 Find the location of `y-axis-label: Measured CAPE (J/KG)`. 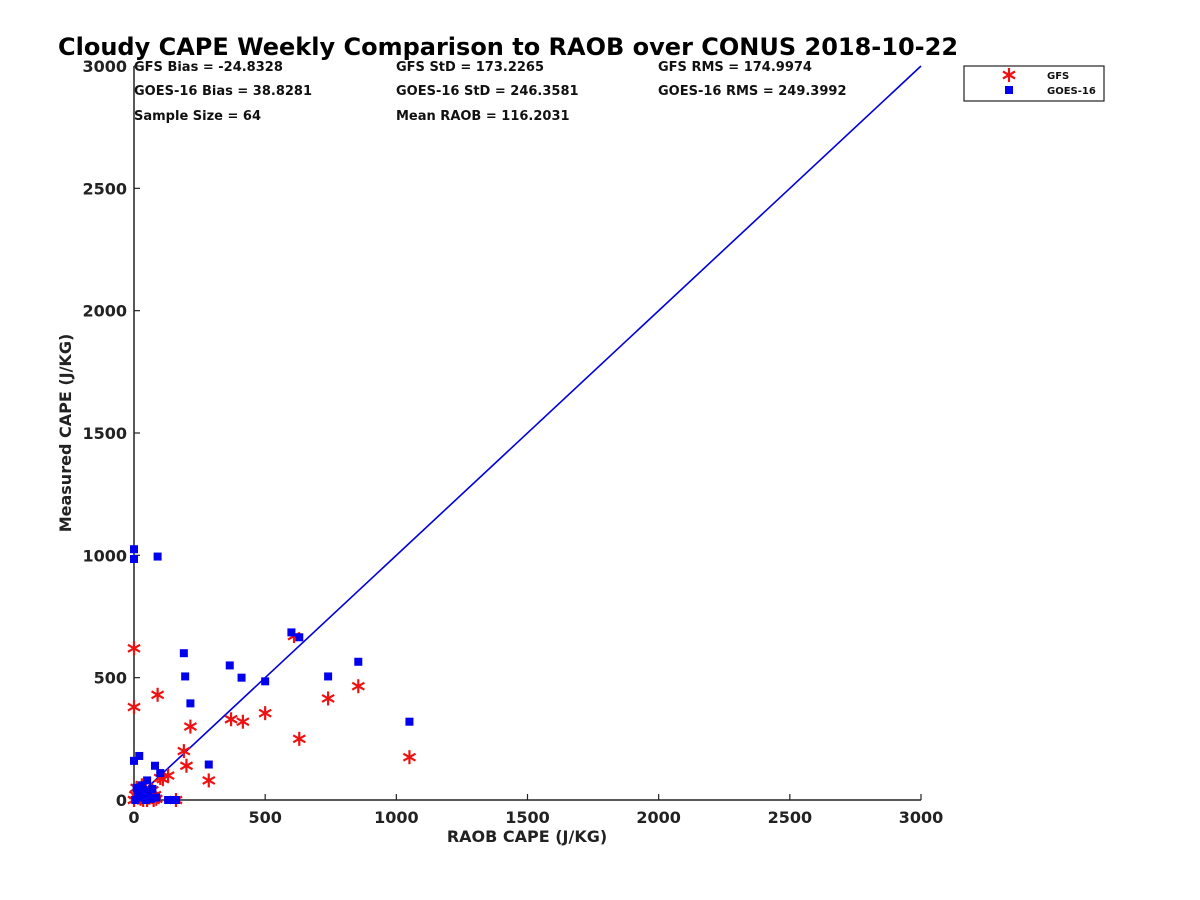

y-axis-label: Measured CAPE (J/KG) is located at coordinates (65, 433).